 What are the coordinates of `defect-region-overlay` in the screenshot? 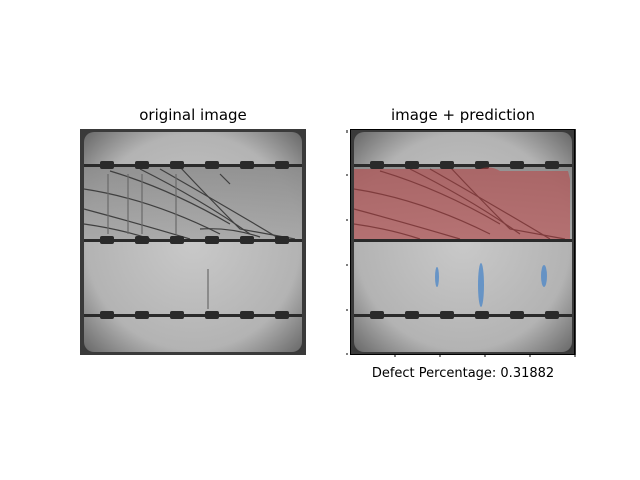 It's located at (462, 203).